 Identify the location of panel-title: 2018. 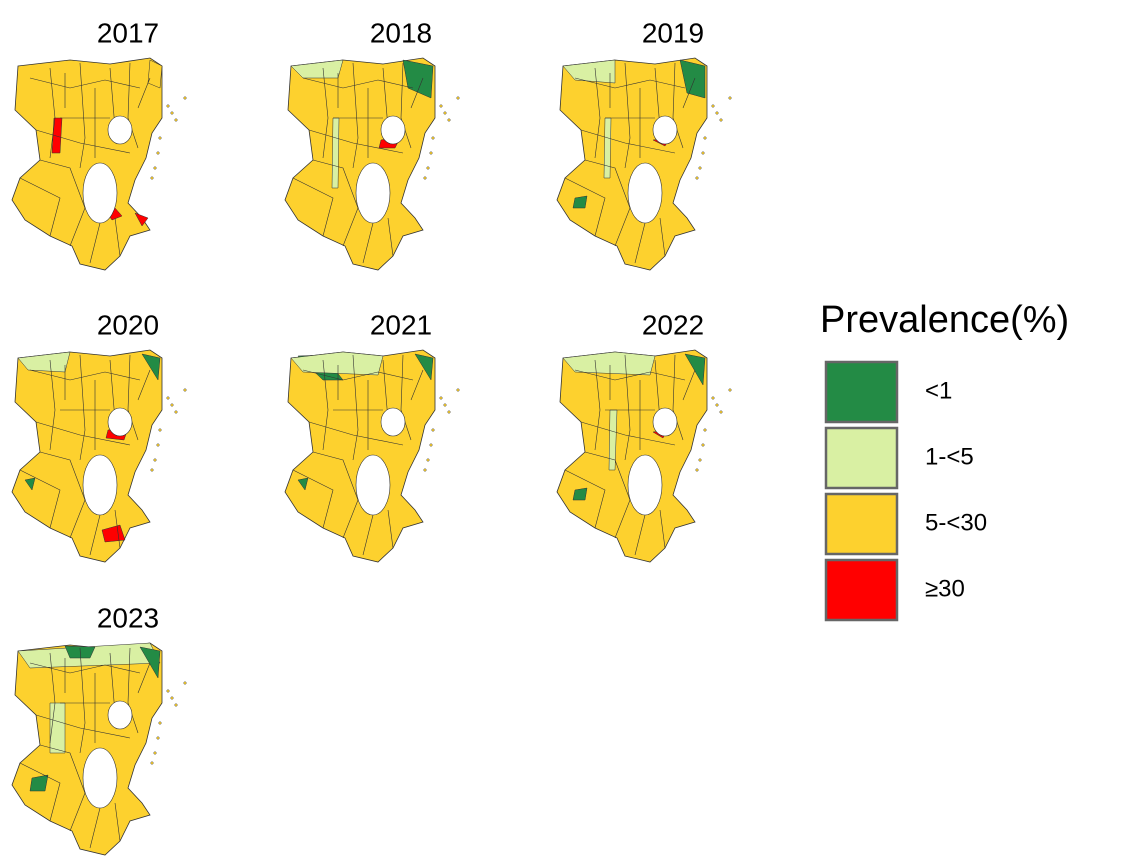
(401, 32).